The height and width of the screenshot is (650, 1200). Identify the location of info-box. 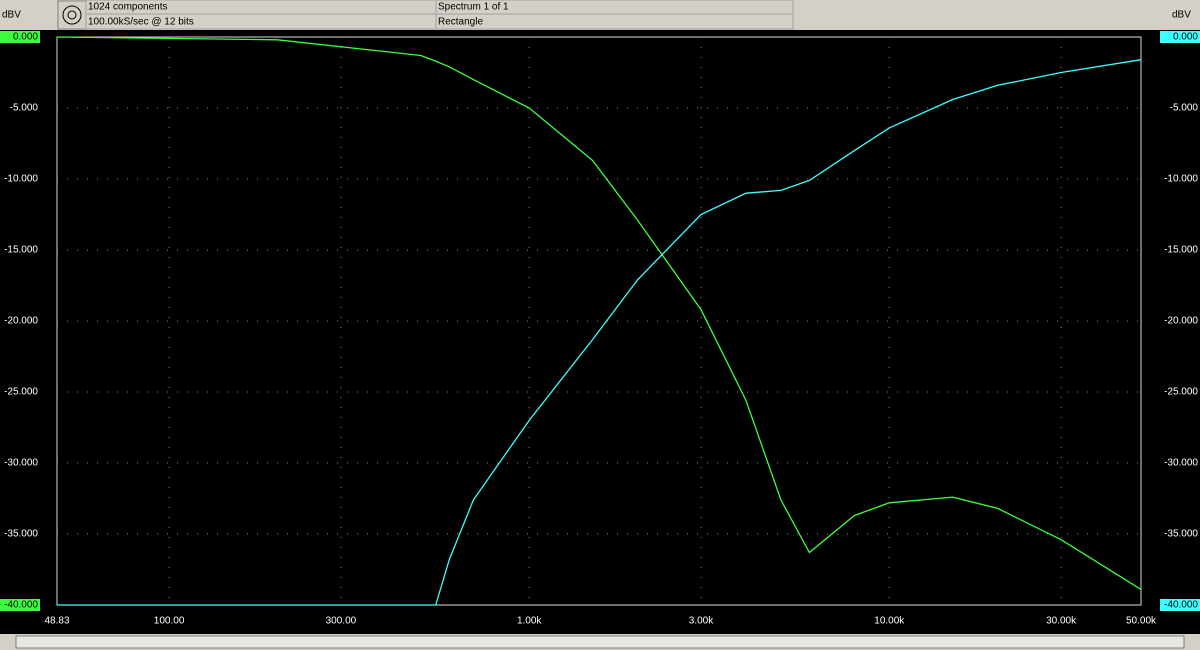
(614, 21).